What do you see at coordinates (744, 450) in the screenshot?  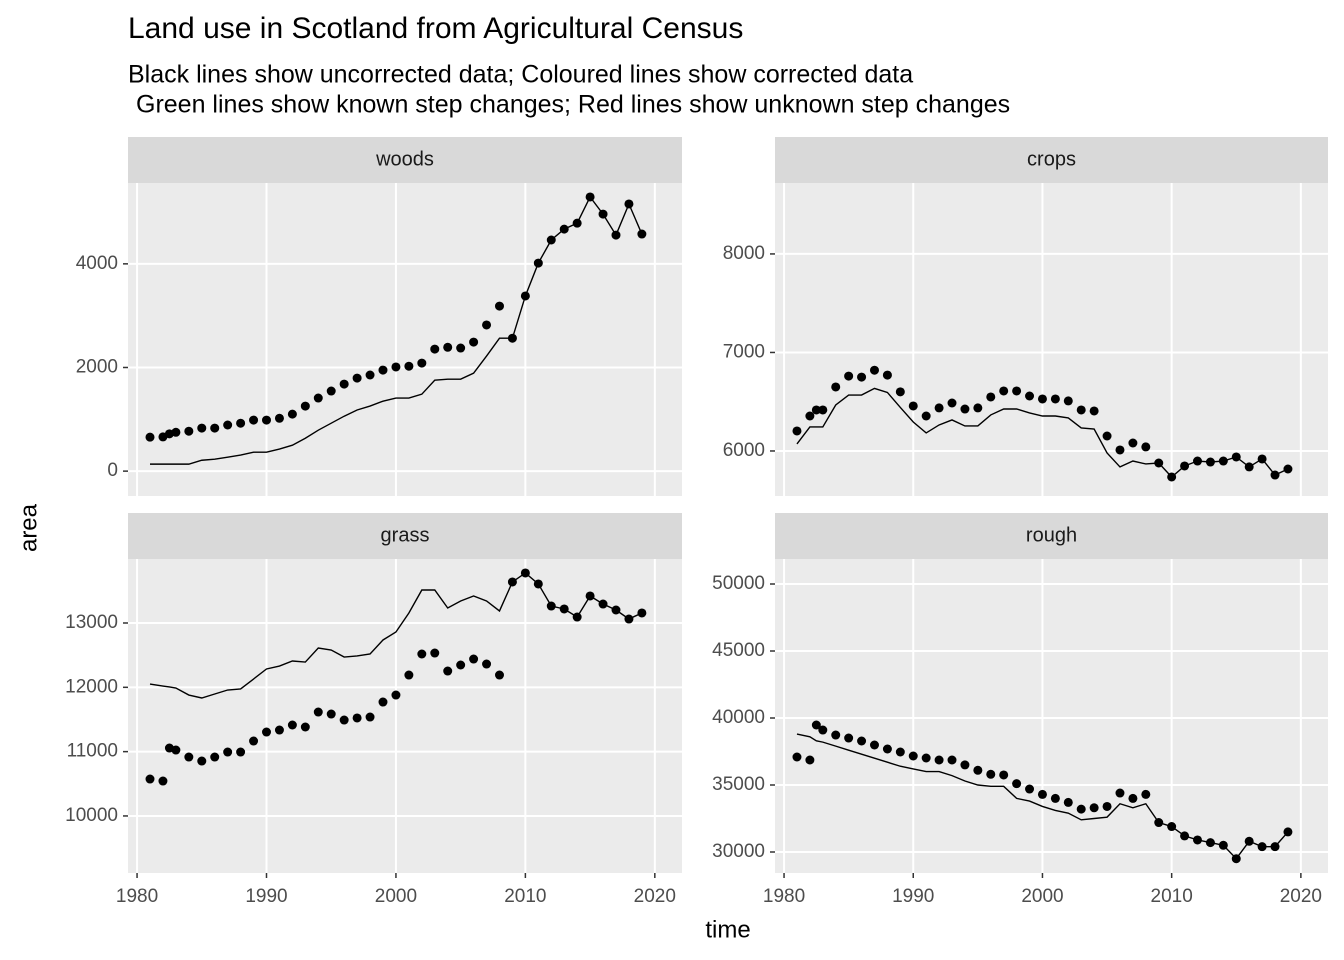 I see `y-tick-label: 6000` at bounding box center [744, 450].